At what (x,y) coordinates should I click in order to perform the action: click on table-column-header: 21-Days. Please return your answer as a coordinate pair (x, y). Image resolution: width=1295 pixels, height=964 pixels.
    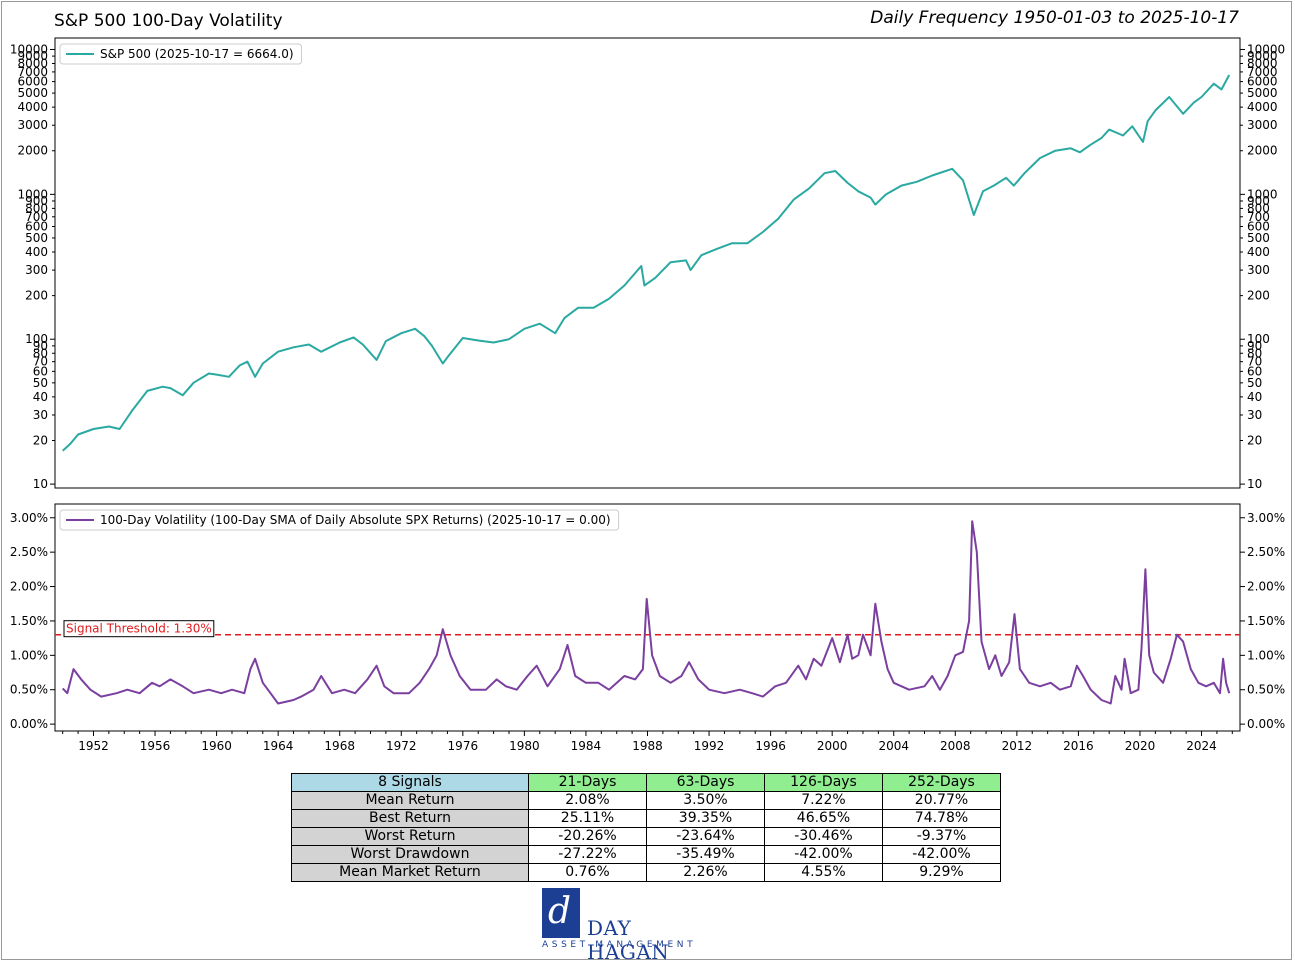
    Looking at the image, I should click on (587, 782).